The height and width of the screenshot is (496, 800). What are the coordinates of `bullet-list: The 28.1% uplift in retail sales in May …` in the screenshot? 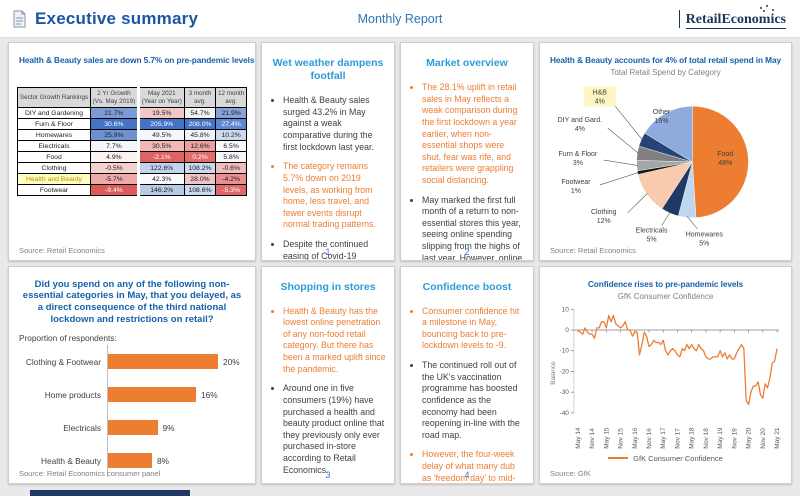 It's located at (468, 170).